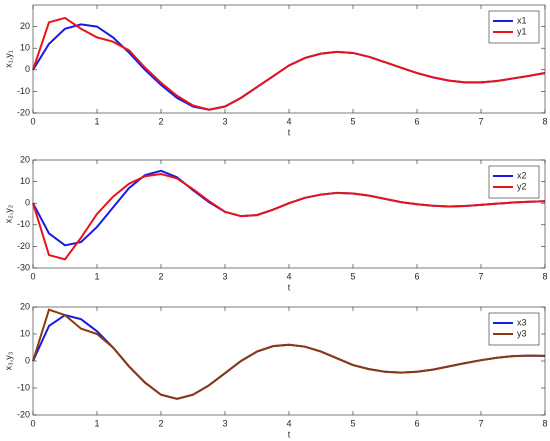 Image resolution: width=550 pixels, height=441 pixels. What do you see at coordinates (522, 31) in the screenshot?
I see `legend-label: y1` at bounding box center [522, 31].